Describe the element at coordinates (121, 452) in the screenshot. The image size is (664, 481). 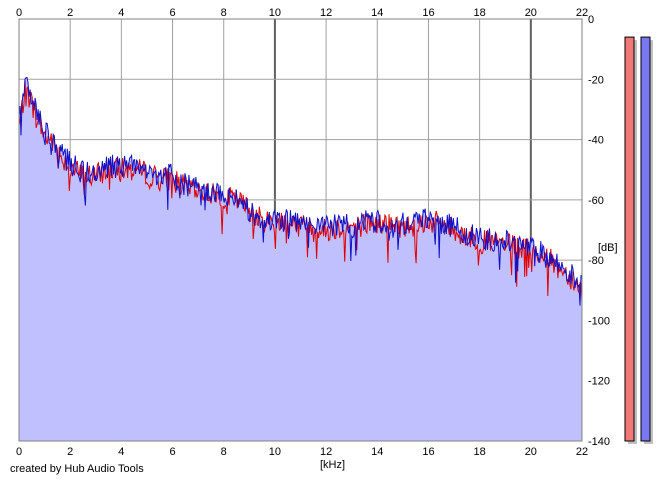
I see `x-tick-label-bottom: 4` at that location.